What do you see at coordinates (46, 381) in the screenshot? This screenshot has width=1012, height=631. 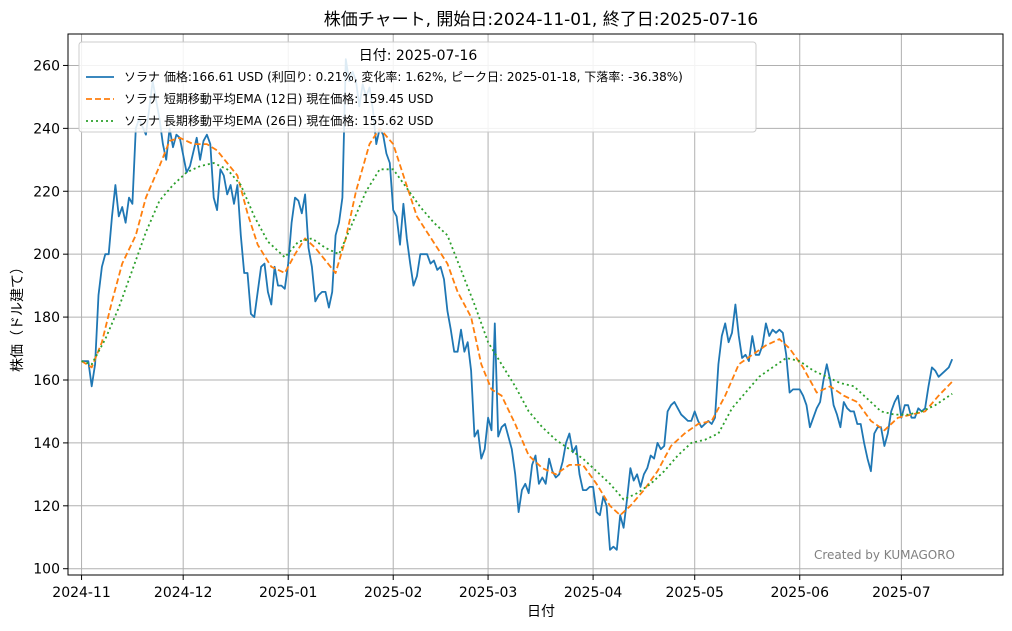 I see `y-tick-label: 160` at bounding box center [46, 381].